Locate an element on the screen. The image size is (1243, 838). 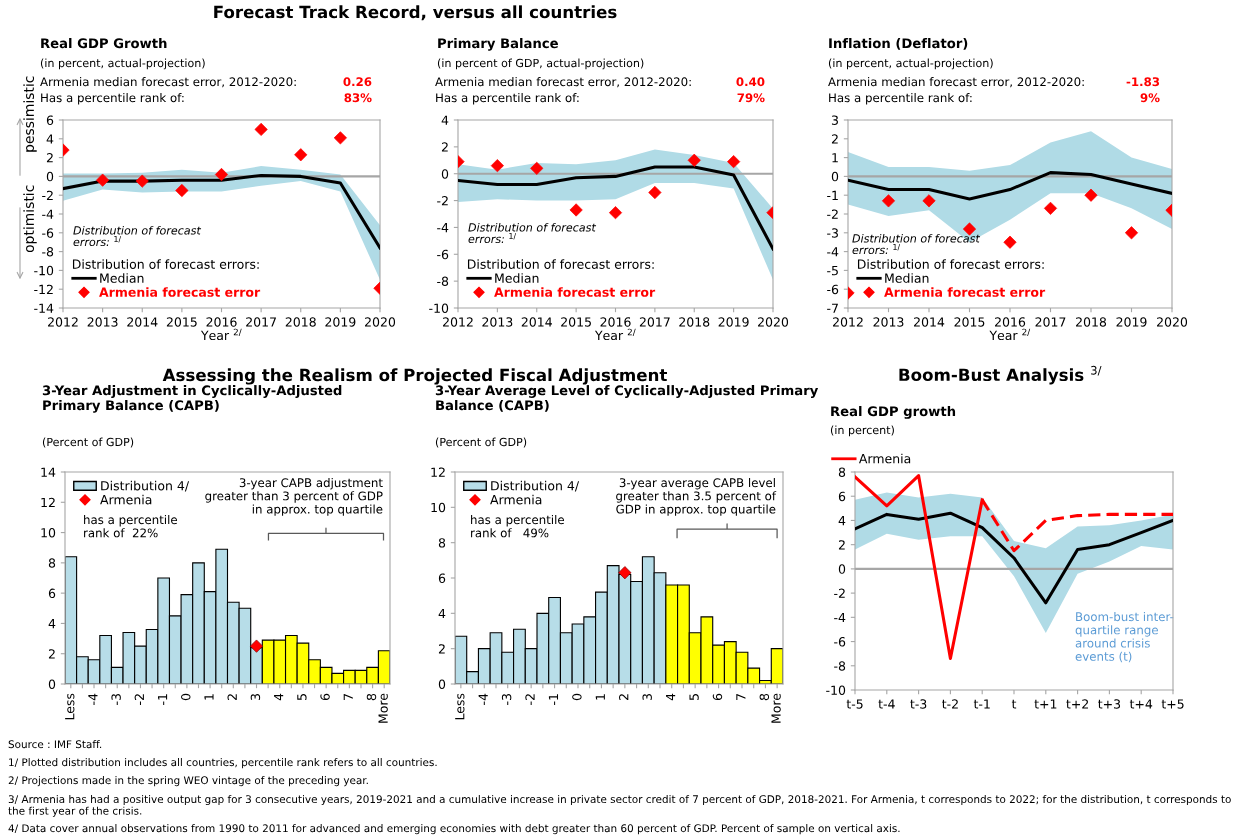
text: Boom-Bust Analysis $^{3/}$ is located at coordinates (1000, 375).